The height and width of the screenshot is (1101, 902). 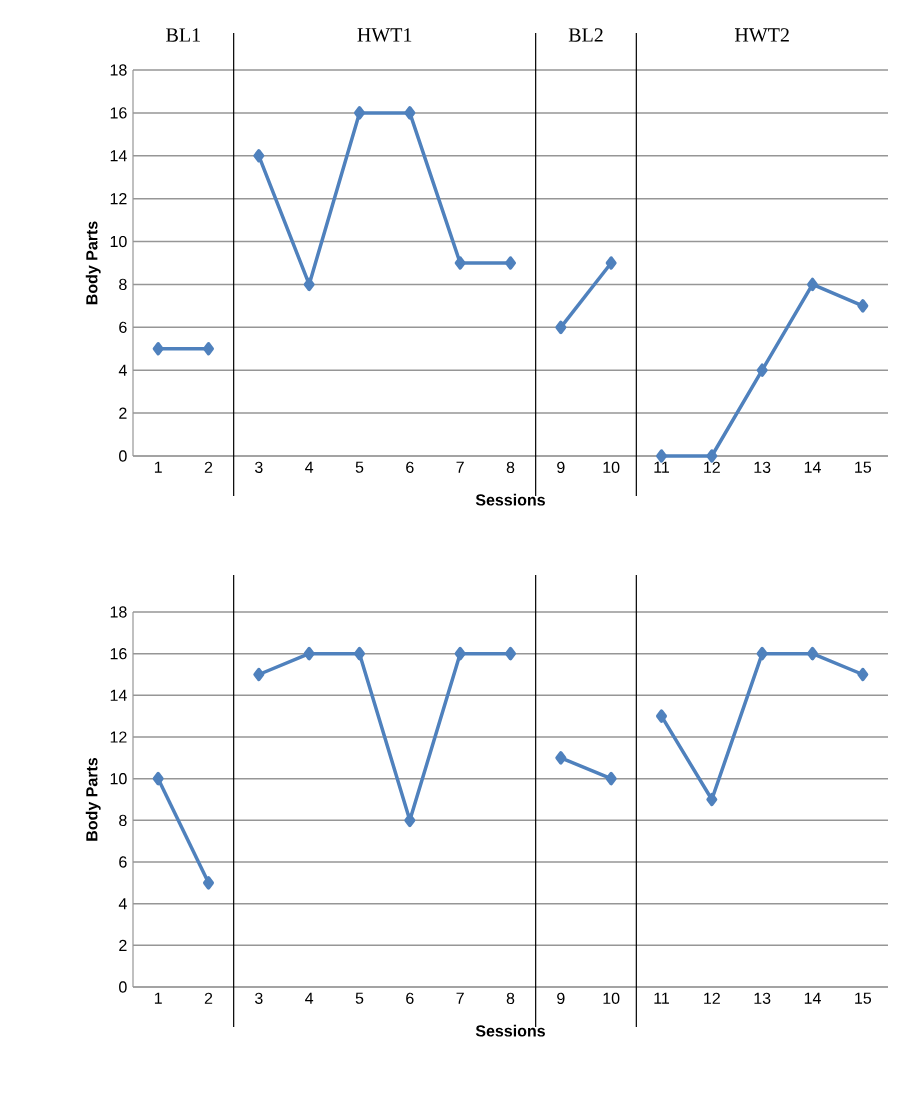 What do you see at coordinates (761, 35) in the screenshot?
I see `text: HWT2` at bounding box center [761, 35].